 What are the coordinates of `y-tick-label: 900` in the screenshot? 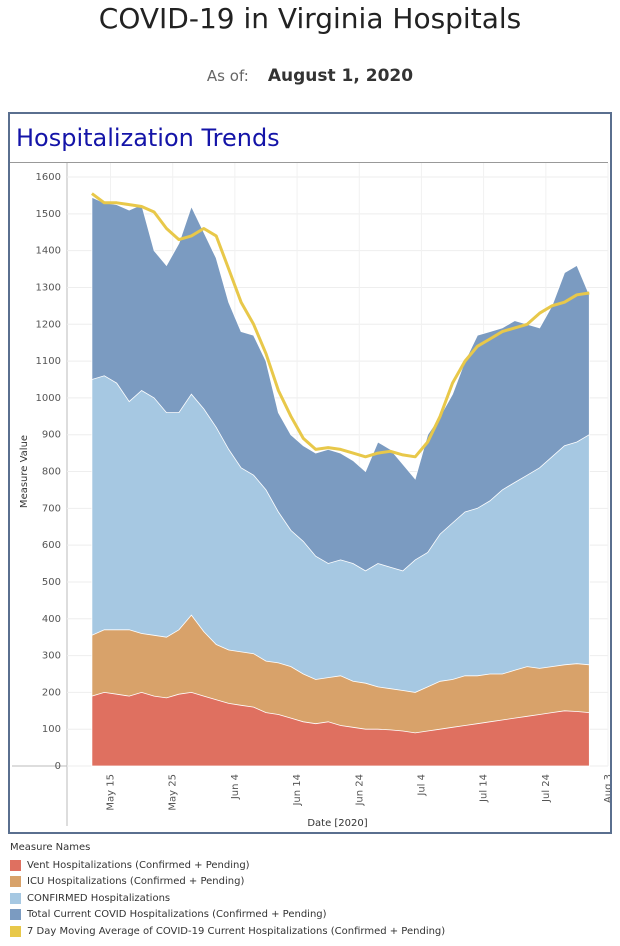 It's located at (51, 435).